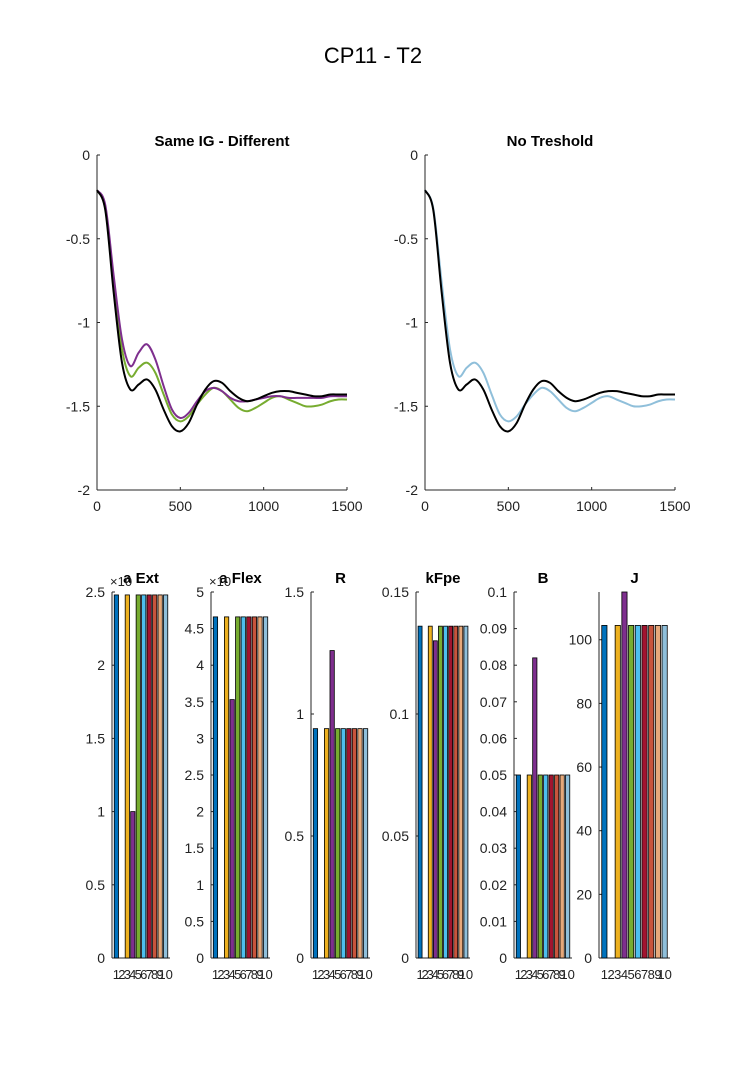 Image resolution: width=746 pixels, height=1075 pixels. Describe the element at coordinates (584, 894) in the screenshot. I see `y-tick-label: 20` at that location.